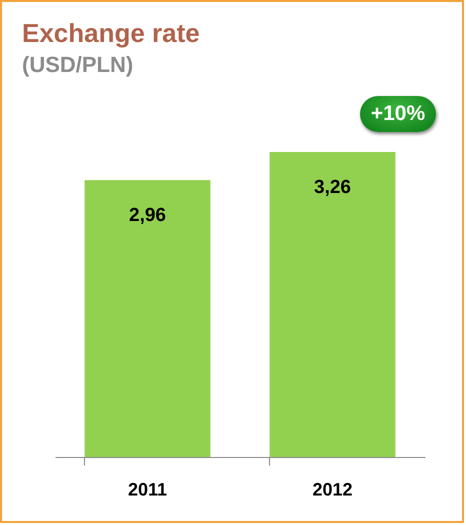 The height and width of the screenshot is (525, 466). What do you see at coordinates (332, 490) in the screenshot?
I see `x-tick-label: 2012` at bounding box center [332, 490].